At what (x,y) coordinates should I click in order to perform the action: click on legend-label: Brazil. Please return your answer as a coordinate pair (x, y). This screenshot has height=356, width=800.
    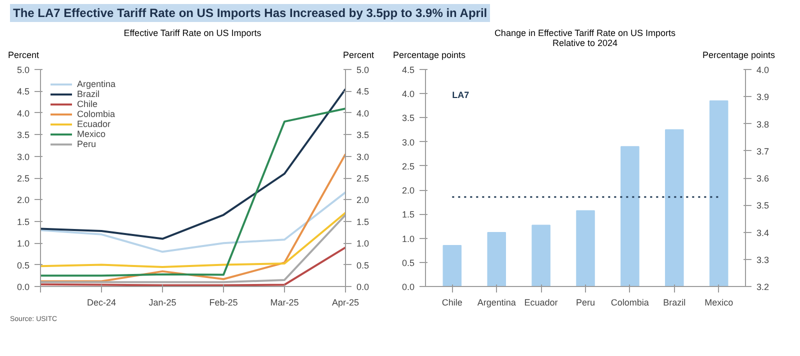
    Looking at the image, I should click on (88, 94).